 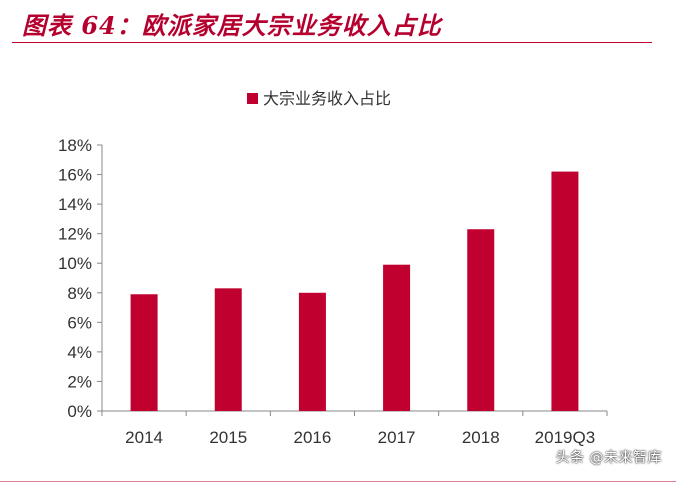 I want to click on y-tick-label: 12%, so click(x=75, y=234).